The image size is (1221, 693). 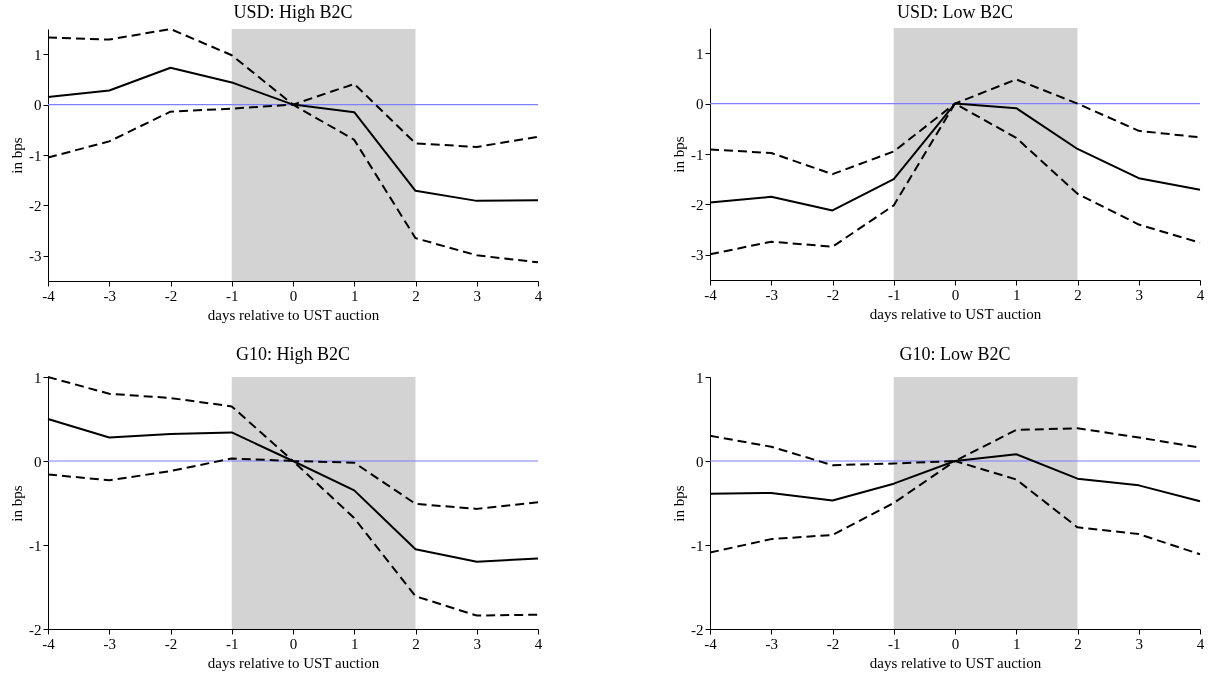 I want to click on chart-title: USD: Low B2C, so click(x=955, y=12).